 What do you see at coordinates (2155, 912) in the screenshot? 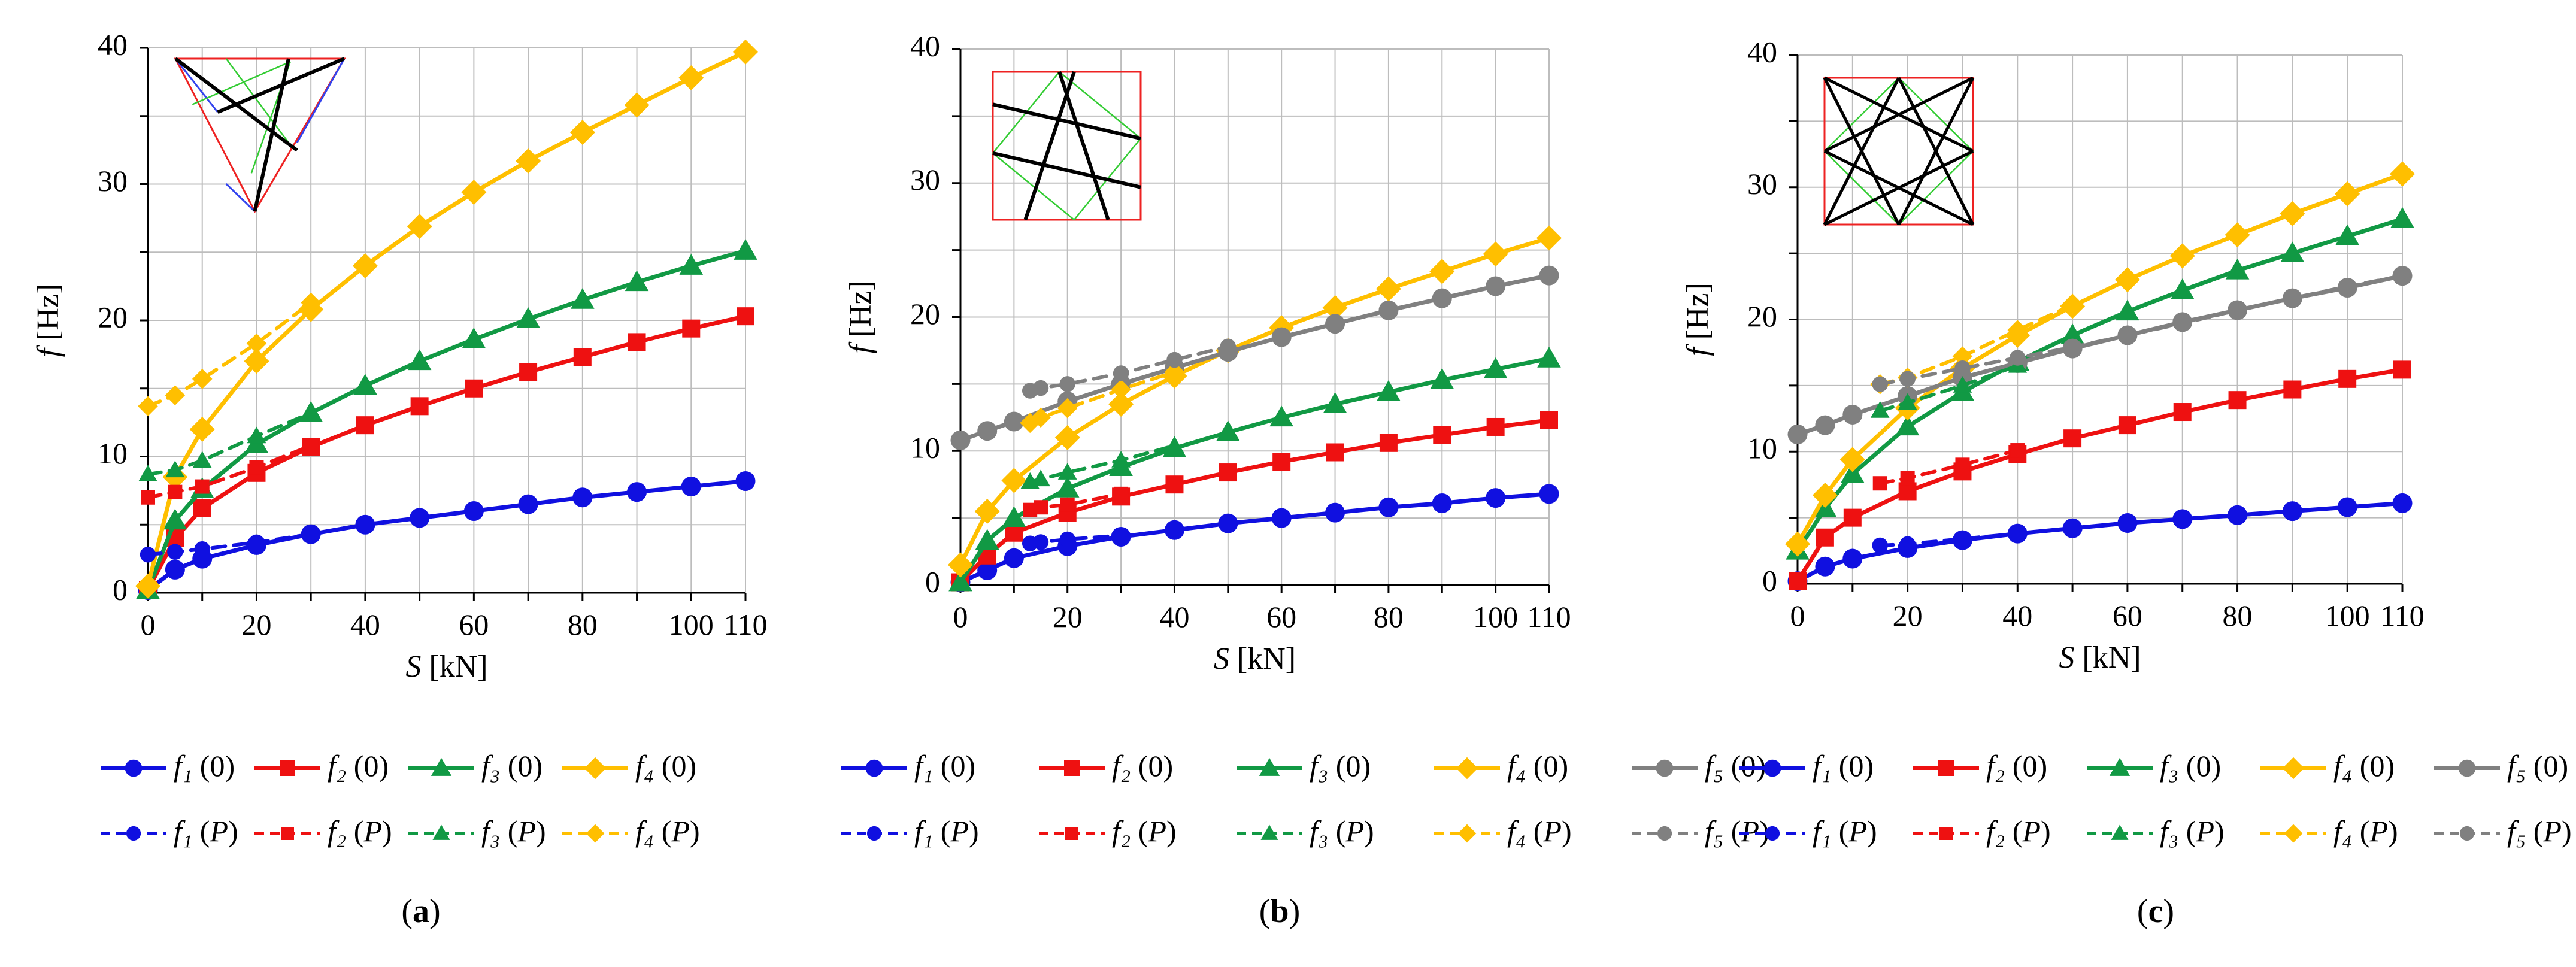
I see `panel-label: (c)` at bounding box center [2155, 912].